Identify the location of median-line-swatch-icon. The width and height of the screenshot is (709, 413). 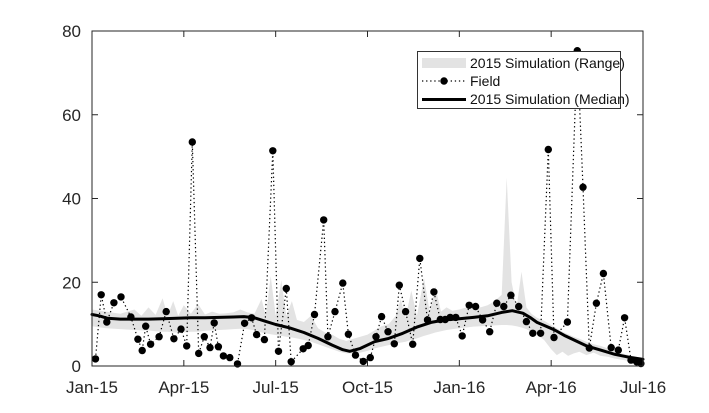
(444, 99).